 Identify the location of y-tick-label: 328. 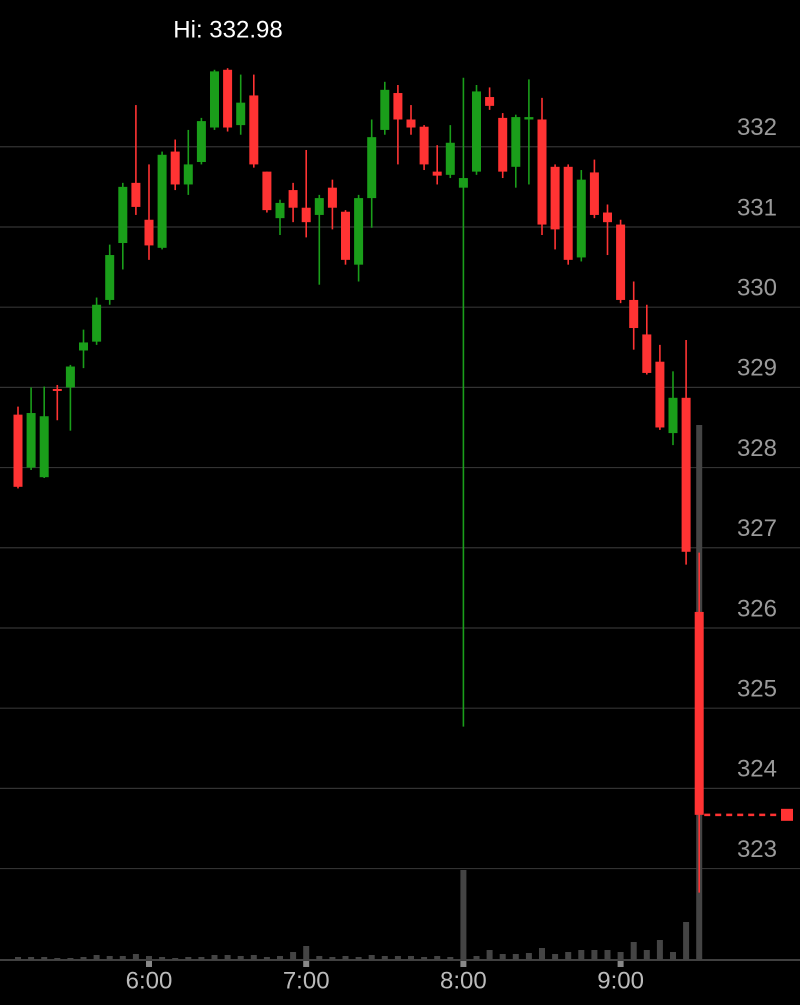
(757, 448).